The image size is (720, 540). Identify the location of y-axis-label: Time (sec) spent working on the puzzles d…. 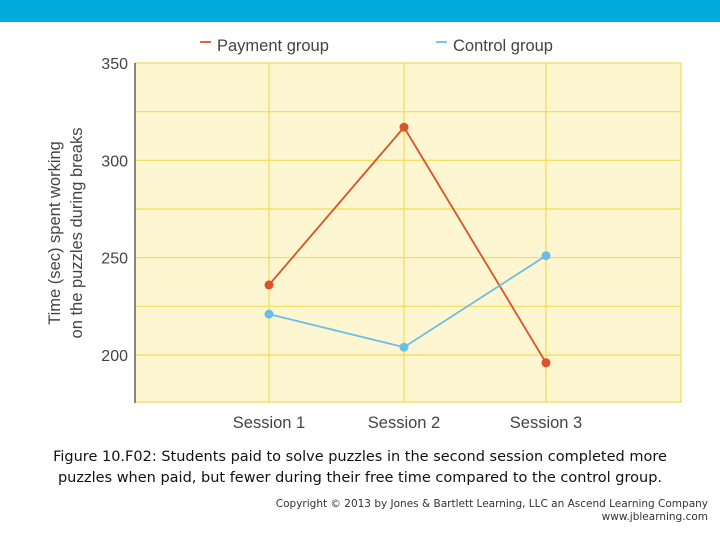
(66, 233).